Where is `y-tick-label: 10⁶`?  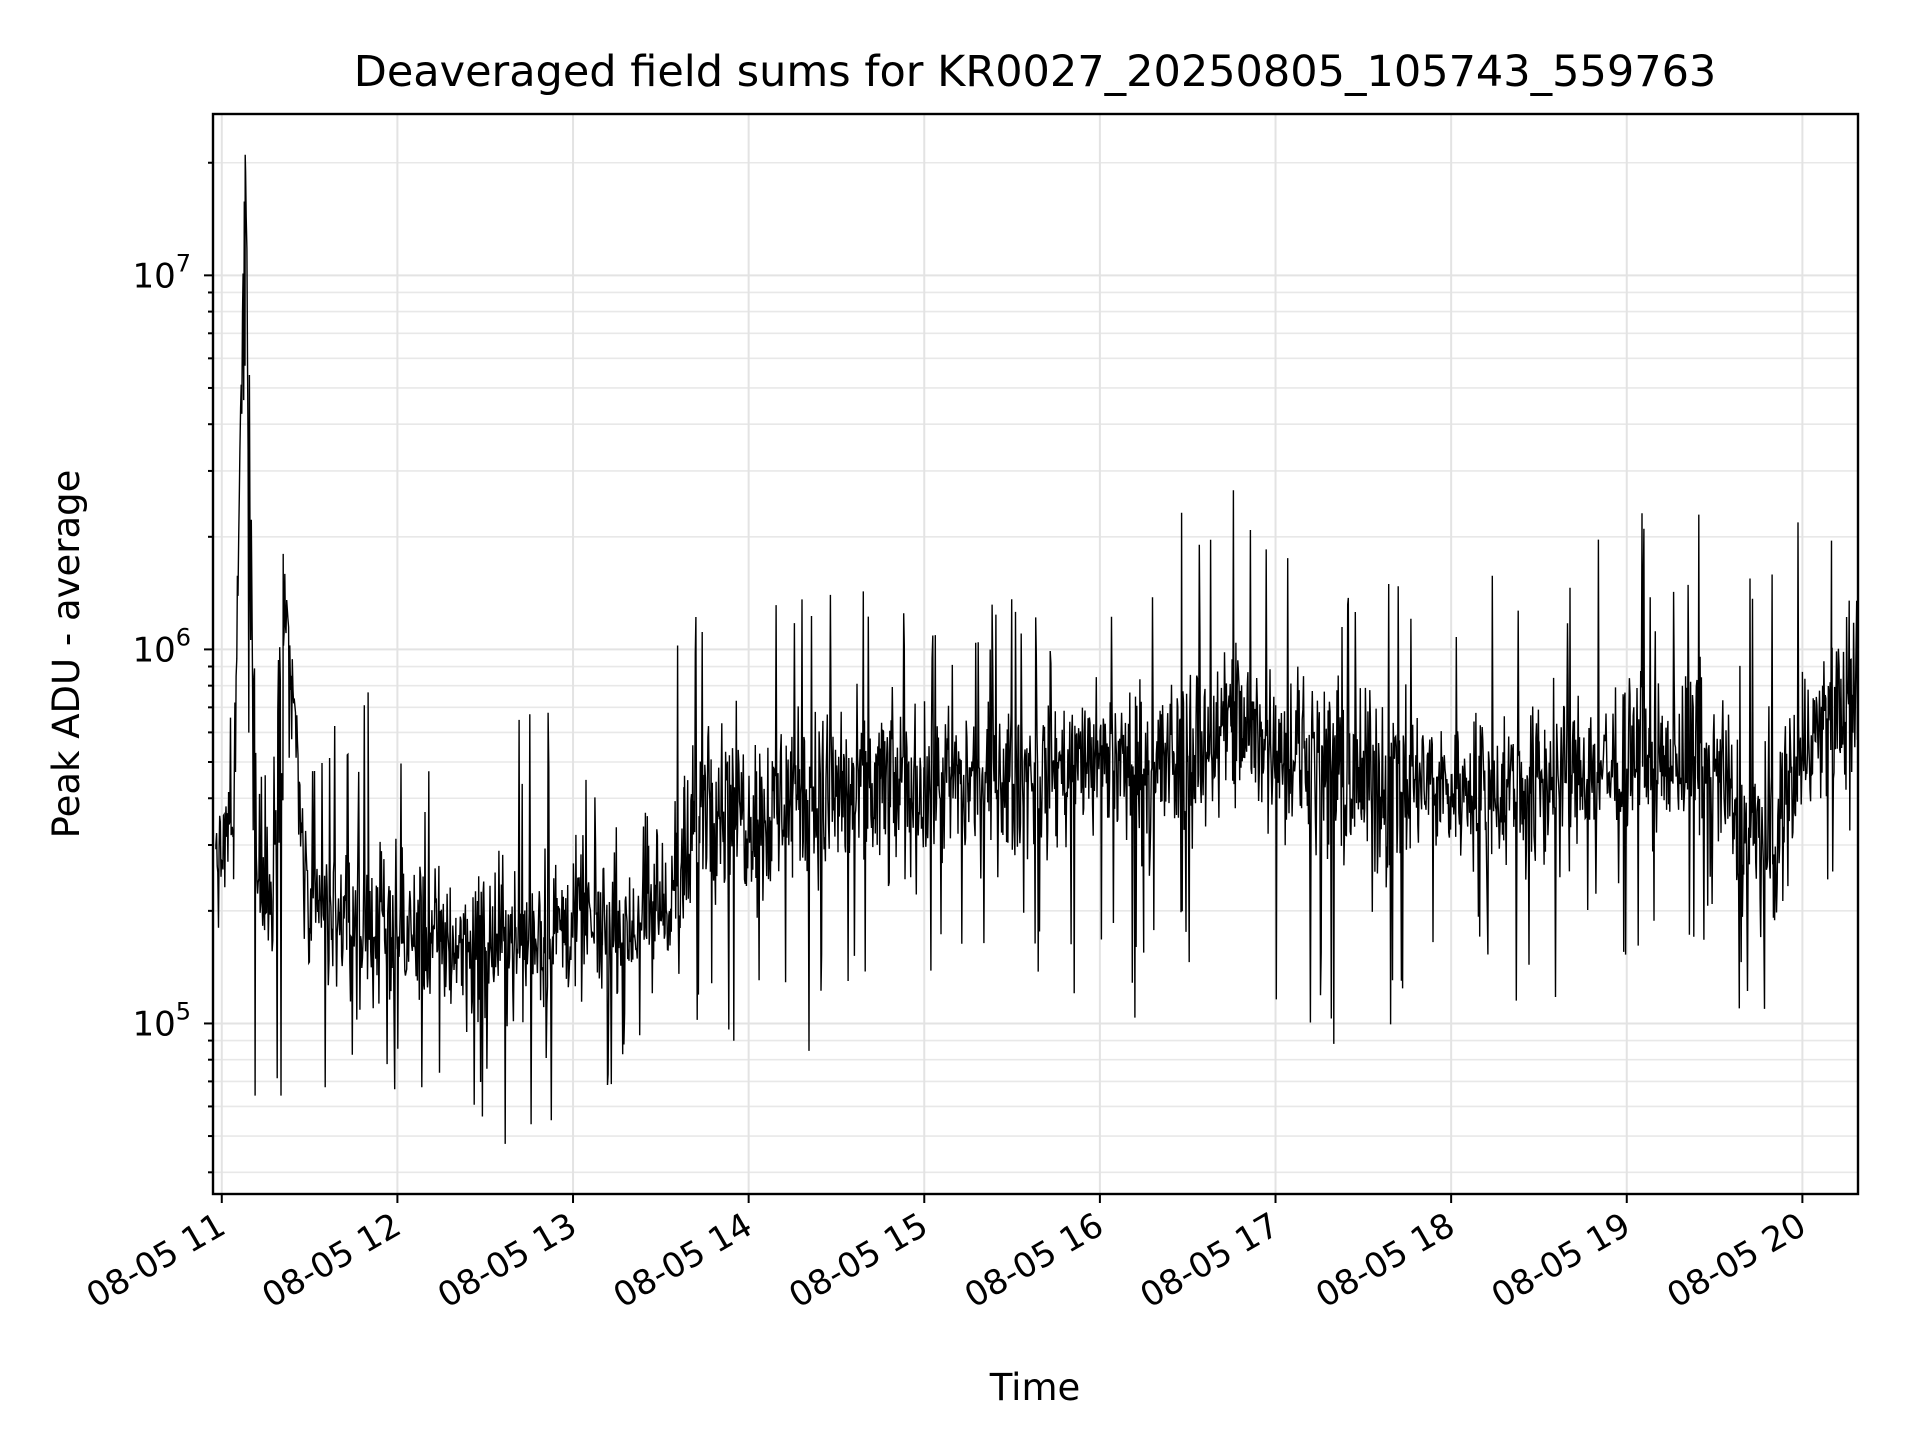
y-tick-label: 10⁶ is located at coordinates (161, 646).